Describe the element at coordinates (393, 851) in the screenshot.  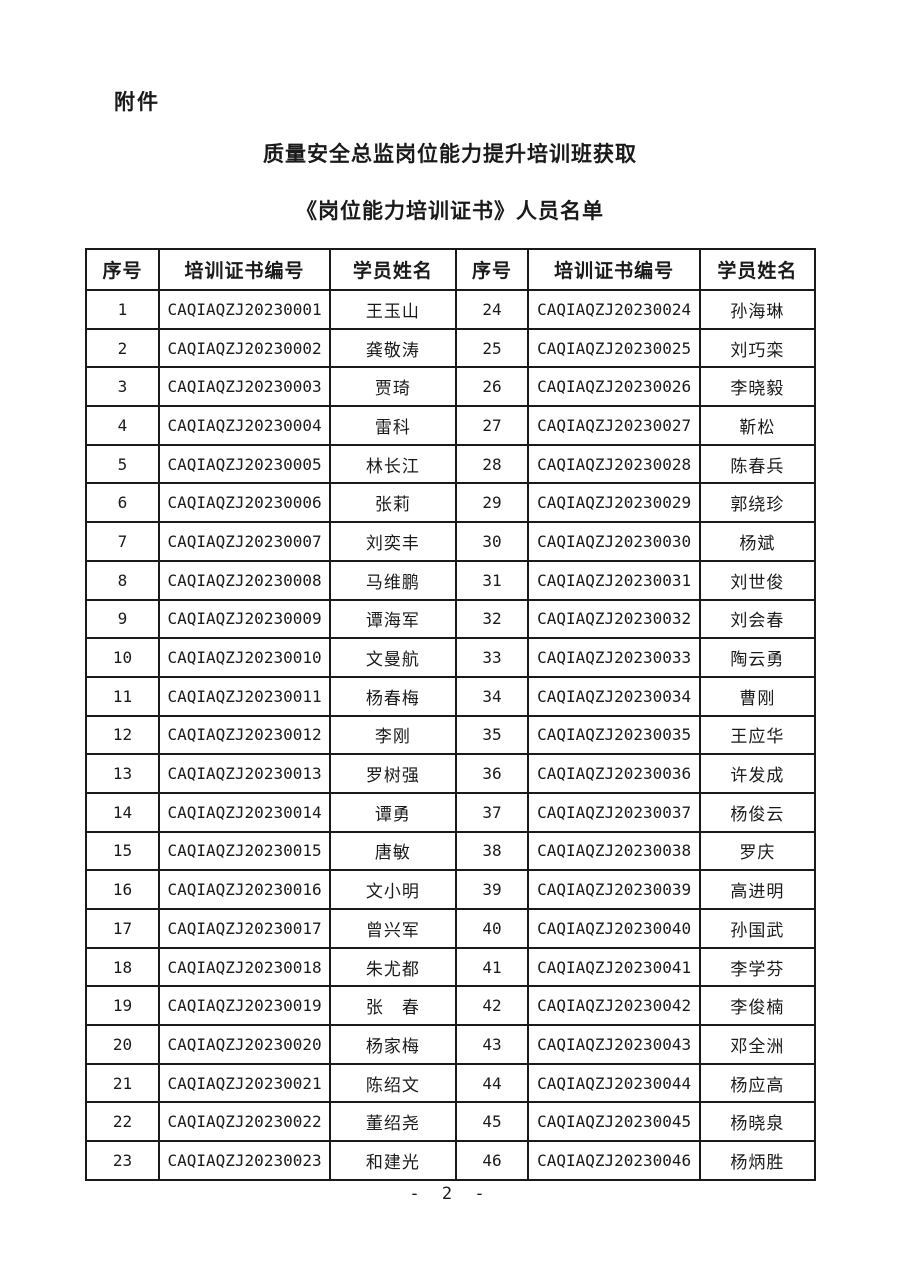
I see `student-name-cell: 唐敏` at that location.